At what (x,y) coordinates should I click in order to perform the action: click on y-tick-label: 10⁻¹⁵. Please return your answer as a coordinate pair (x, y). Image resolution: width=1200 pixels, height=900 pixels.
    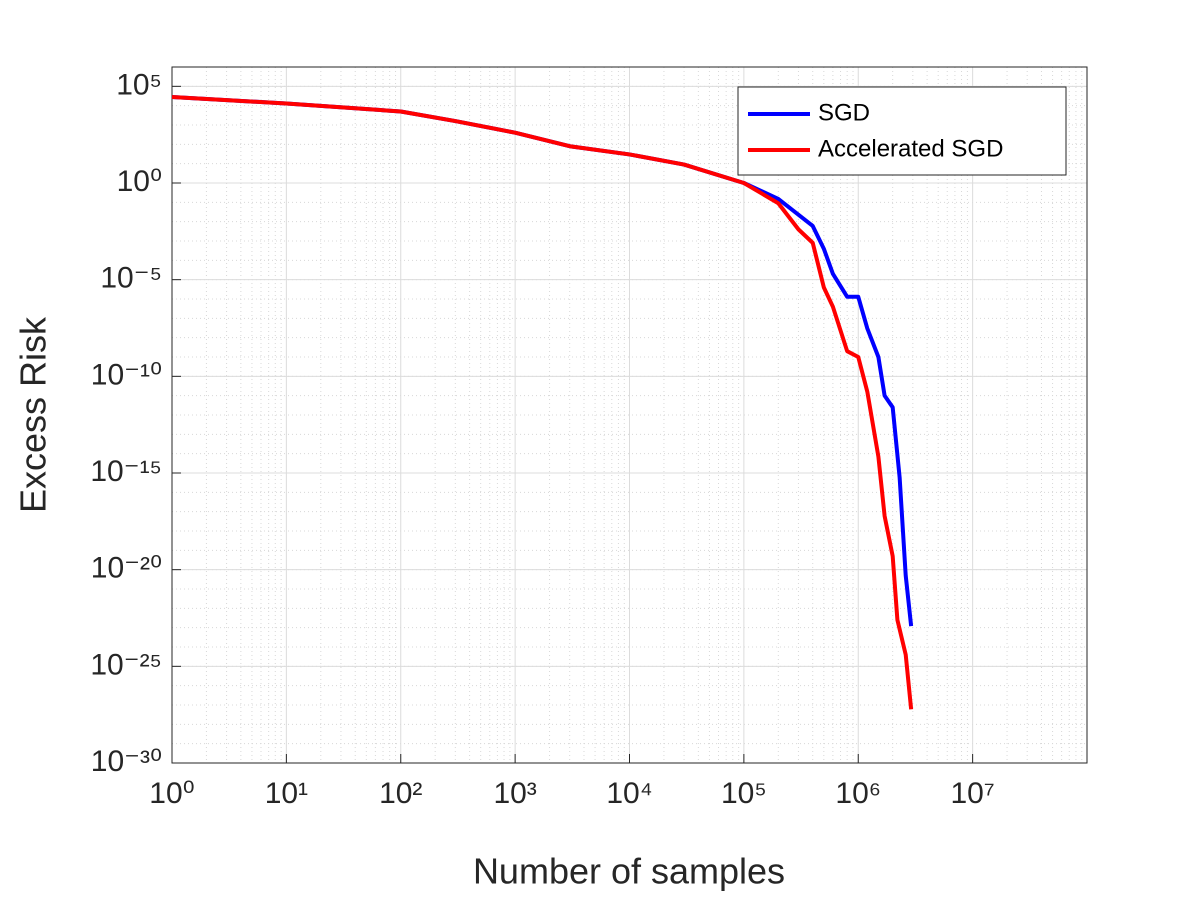
    Looking at the image, I should click on (126, 471).